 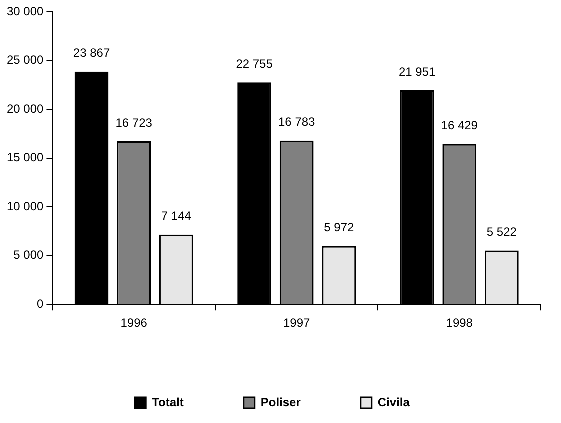 I want to click on y-tick-label: 0, so click(x=40, y=303).